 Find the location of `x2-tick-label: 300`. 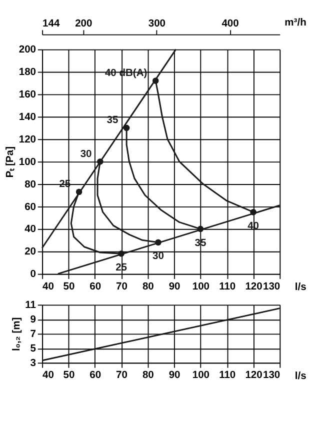

x2-tick-label: 300 is located at coordinates (157, 24).